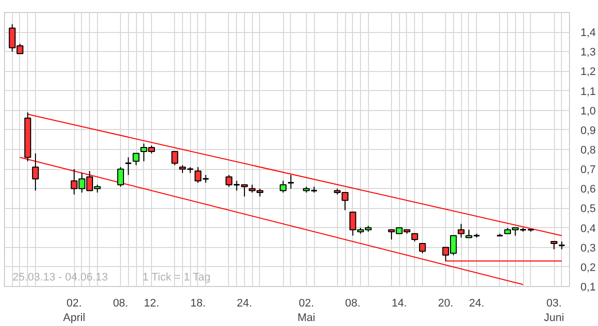  I want to click on x-tick-label: 18., so click(198, 304).